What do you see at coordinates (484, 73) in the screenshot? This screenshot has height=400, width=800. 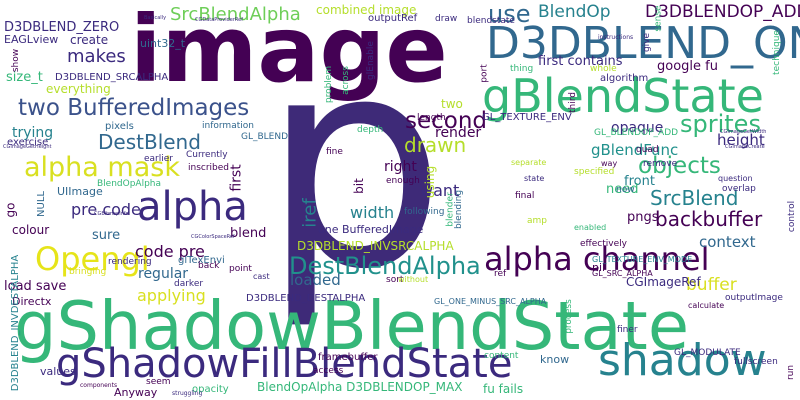 I see `word: port` at bounding box center [484, 73].